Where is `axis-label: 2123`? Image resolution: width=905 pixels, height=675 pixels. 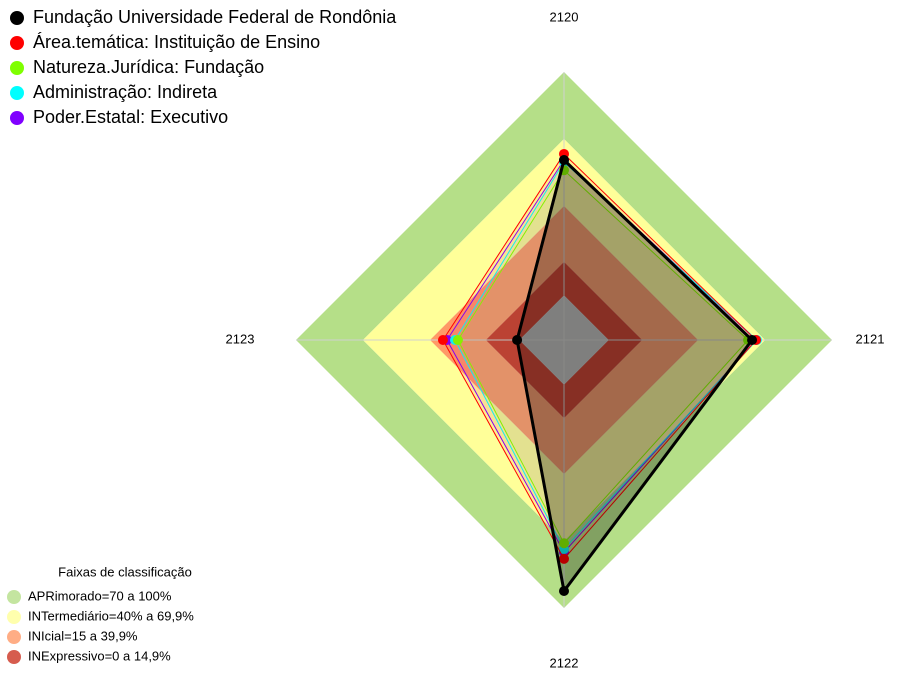 axis-label: 2123 is located at coordinates (240, 338).